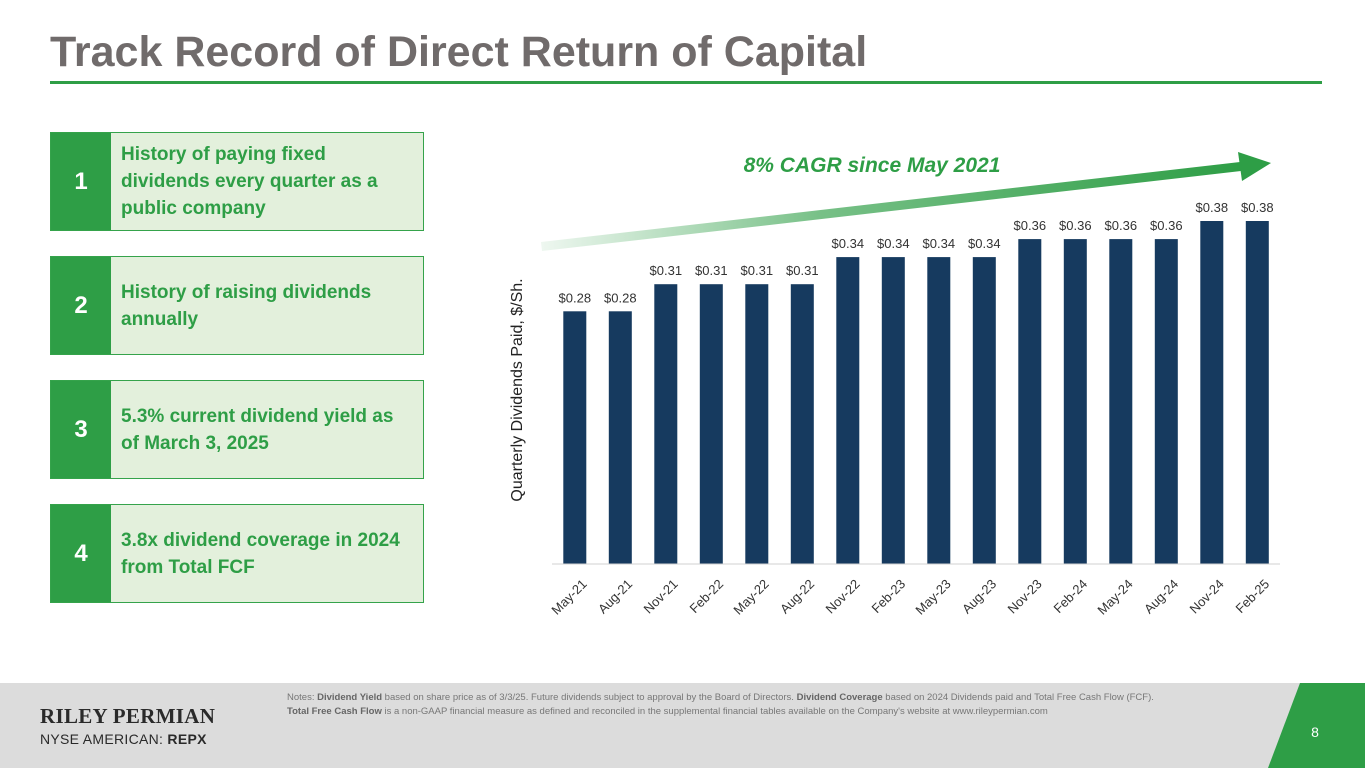 This screenshot has height=768, width=1365. Describe the element at coordinates (302, 697) in the screenshot. I see `footnote-segment: Notes:` at that location.